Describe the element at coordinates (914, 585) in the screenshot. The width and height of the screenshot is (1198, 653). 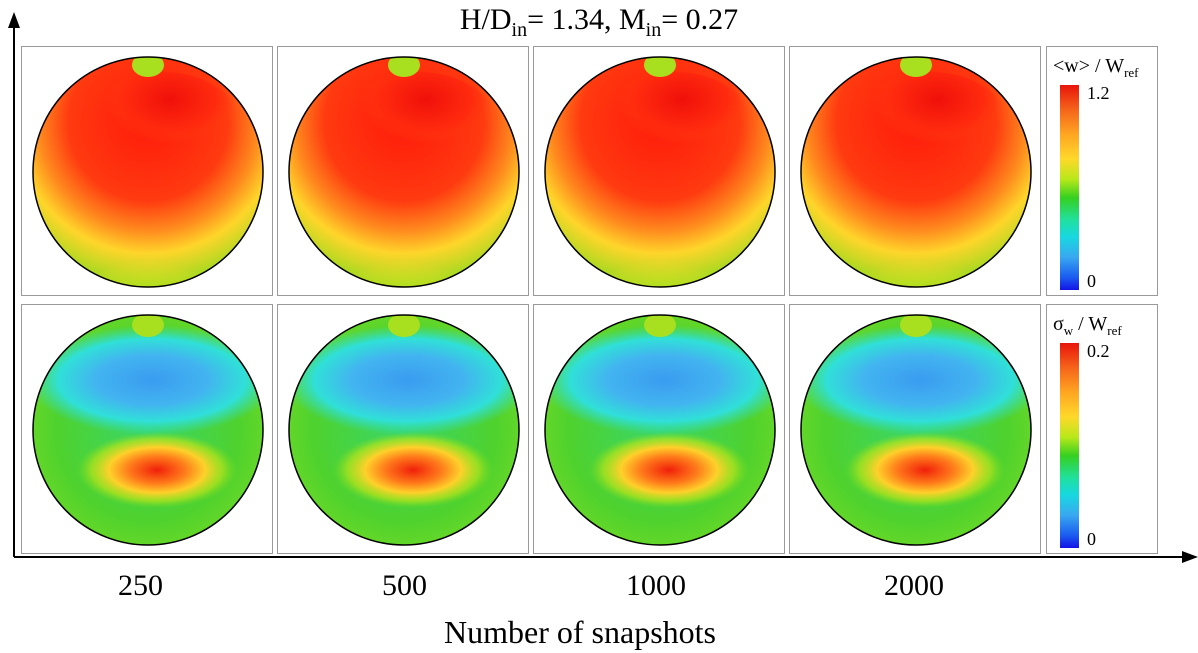
I see `column-label-2000: 2000` at that location.